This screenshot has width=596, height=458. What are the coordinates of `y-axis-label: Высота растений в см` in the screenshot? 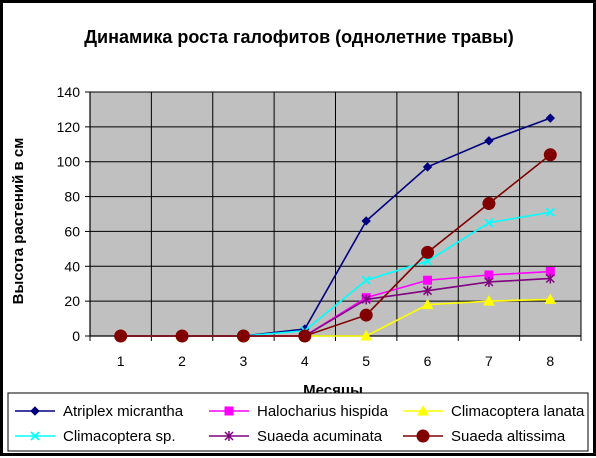 It's located at (18, 221).